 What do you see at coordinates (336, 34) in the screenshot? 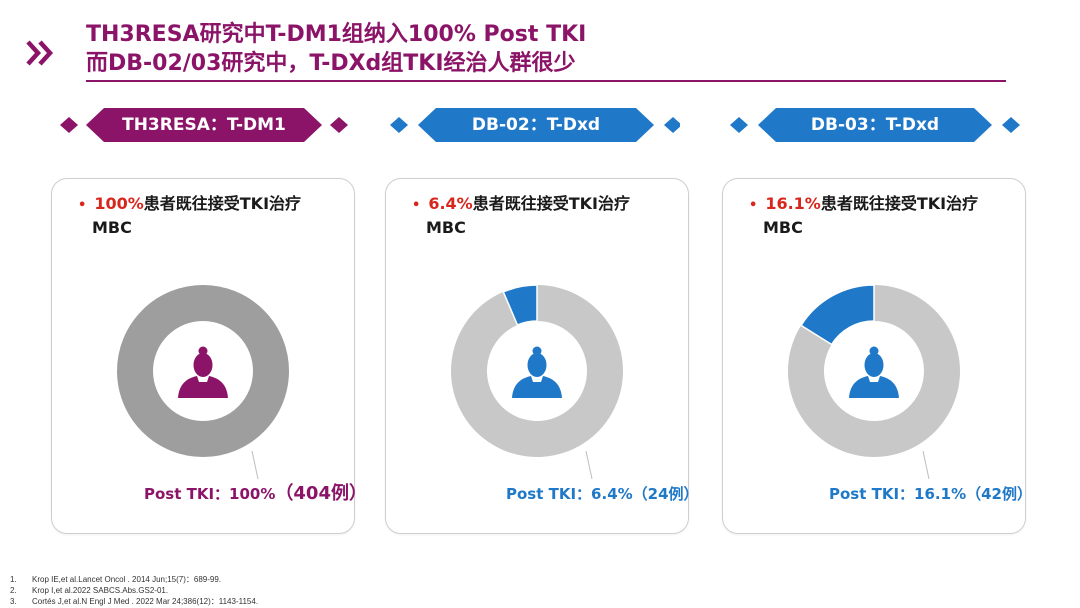
I see `slide-title-line-1: TH3RESA研究中T-DM1组纳入100% Post TKI` at bounding box center [336, 34].